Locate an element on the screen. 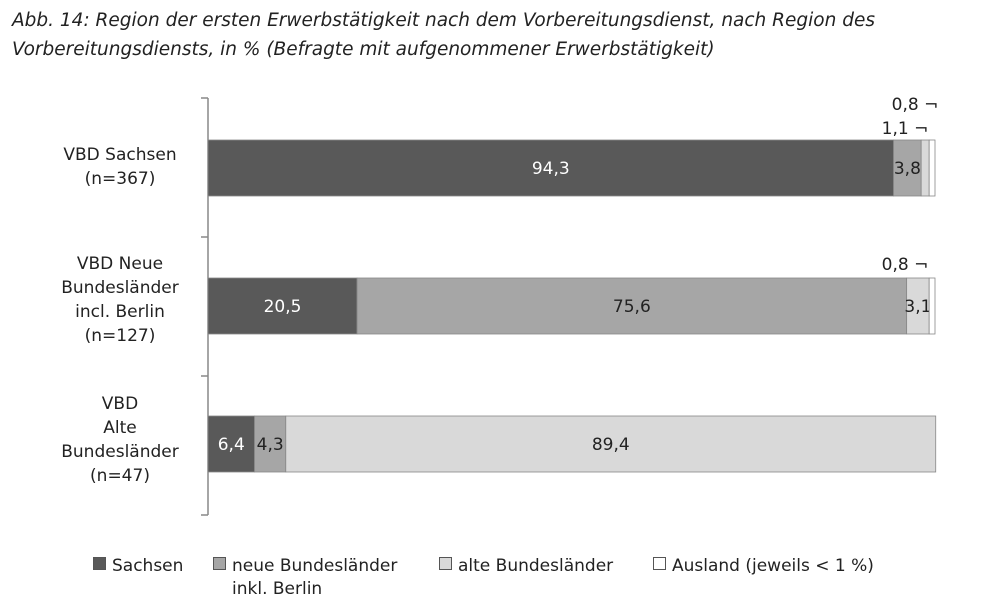 This screenshot has width=1000, height=610. legend-item: neue Bundesländer inkl. Berlin is located at coordinates (305, 578).